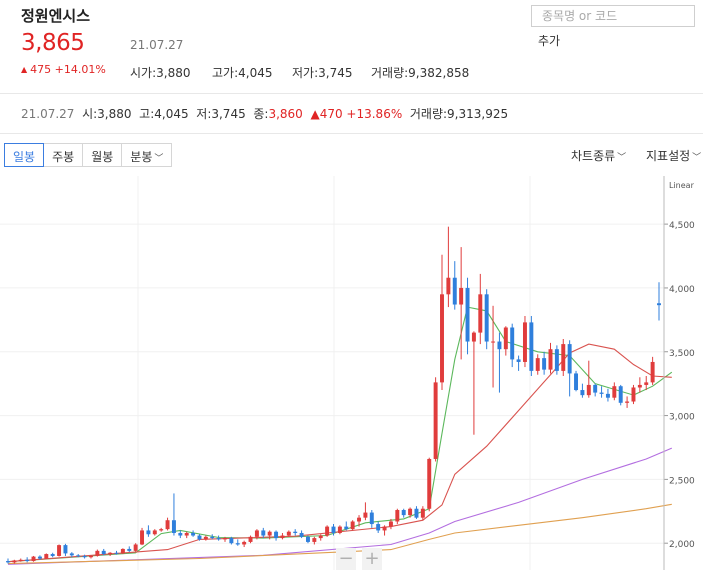 This screenshot has height=570, width=703. I want to click on quote-date: 21.07.27, so click(157, 45).